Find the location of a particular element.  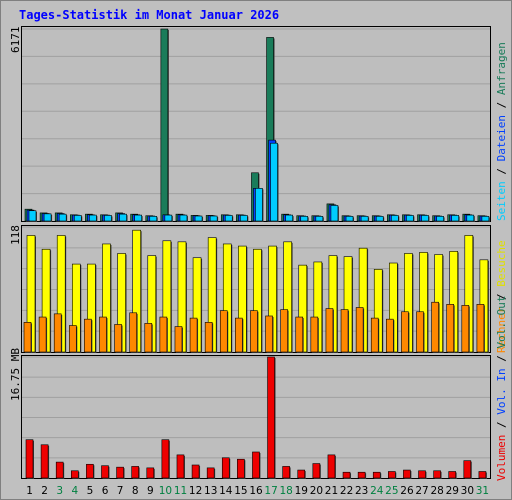

day-label: 2 is located at coordinates (44, 491).